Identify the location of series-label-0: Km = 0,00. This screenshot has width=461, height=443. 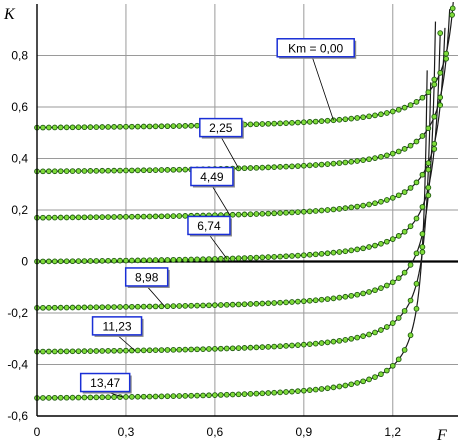
(315, 48).